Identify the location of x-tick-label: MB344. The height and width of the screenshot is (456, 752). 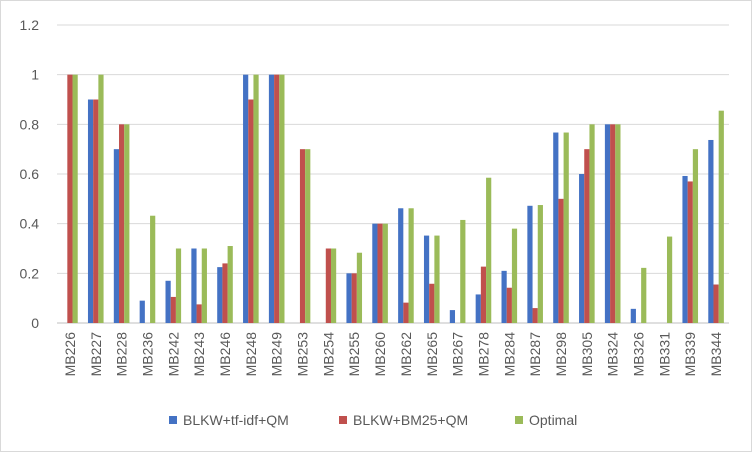
(716, 354).